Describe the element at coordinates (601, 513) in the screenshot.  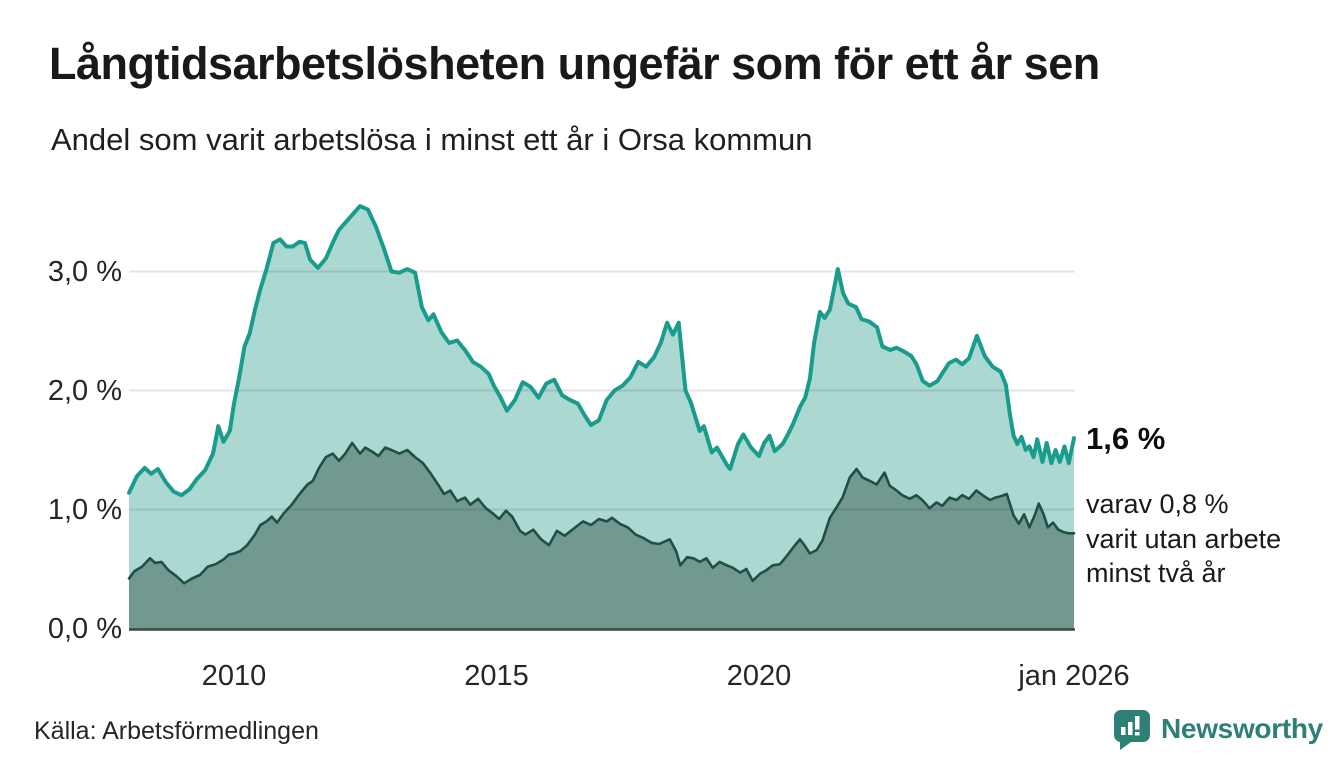
I see `over-two-years-line` at that location.